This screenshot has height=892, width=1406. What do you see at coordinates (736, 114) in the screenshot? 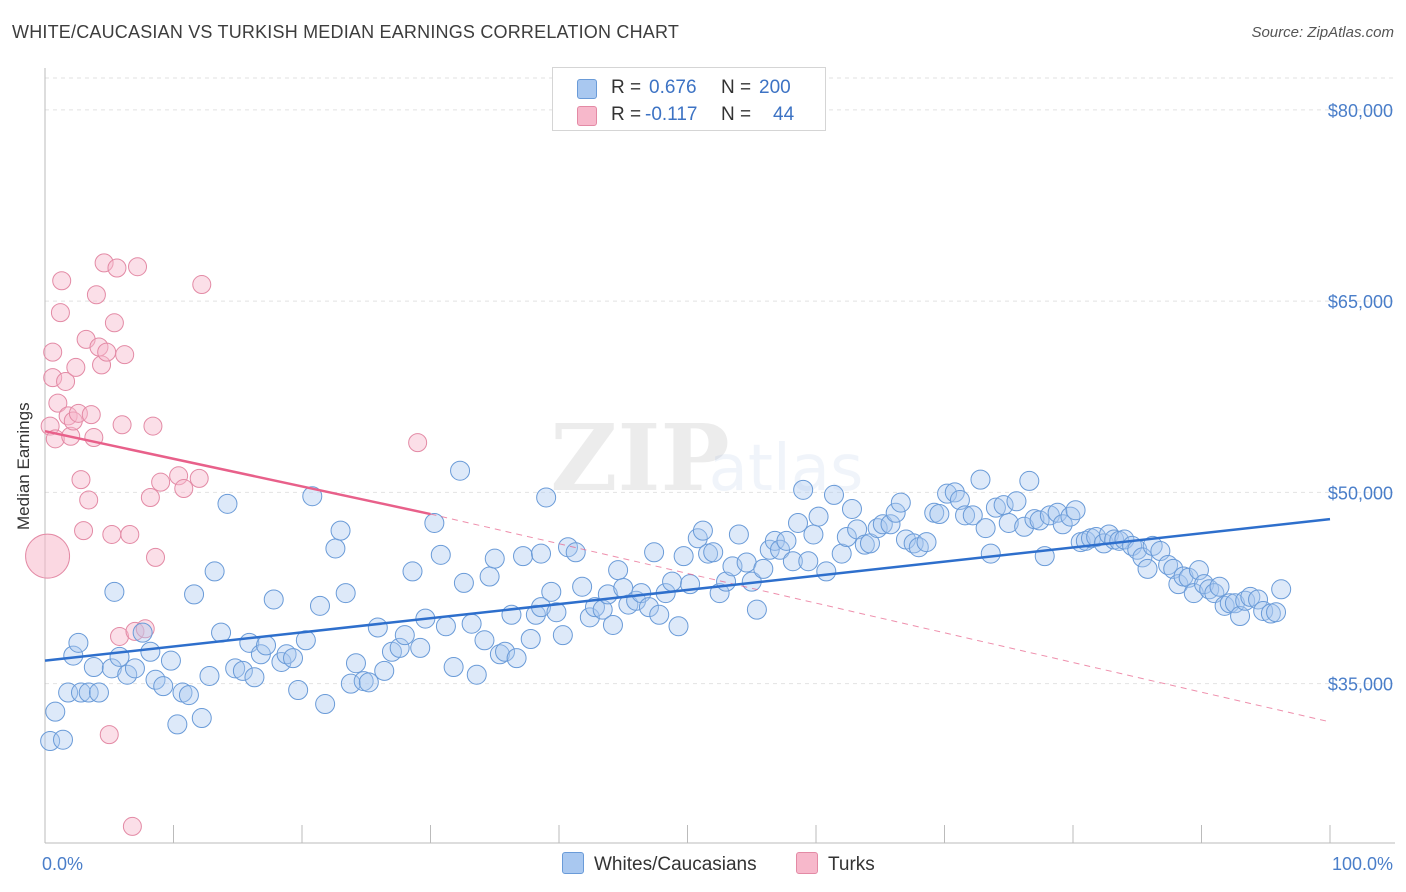
I see `legend-n-label: N =` at bounding box center [736, 114].